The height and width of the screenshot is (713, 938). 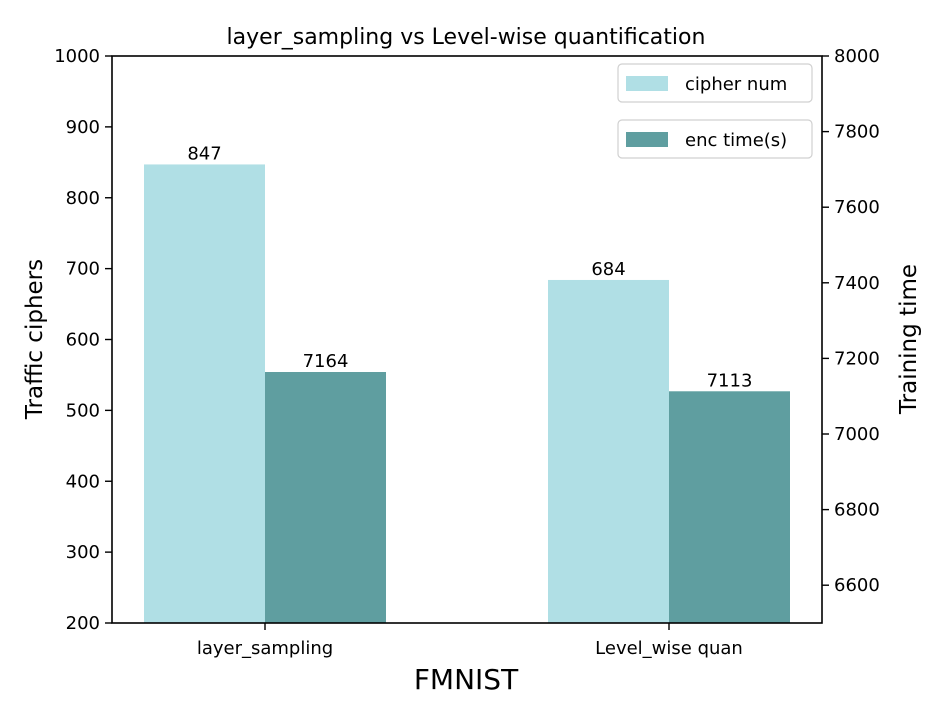 I want to click on bar-value-label: 847, so click(x=204, y=153).